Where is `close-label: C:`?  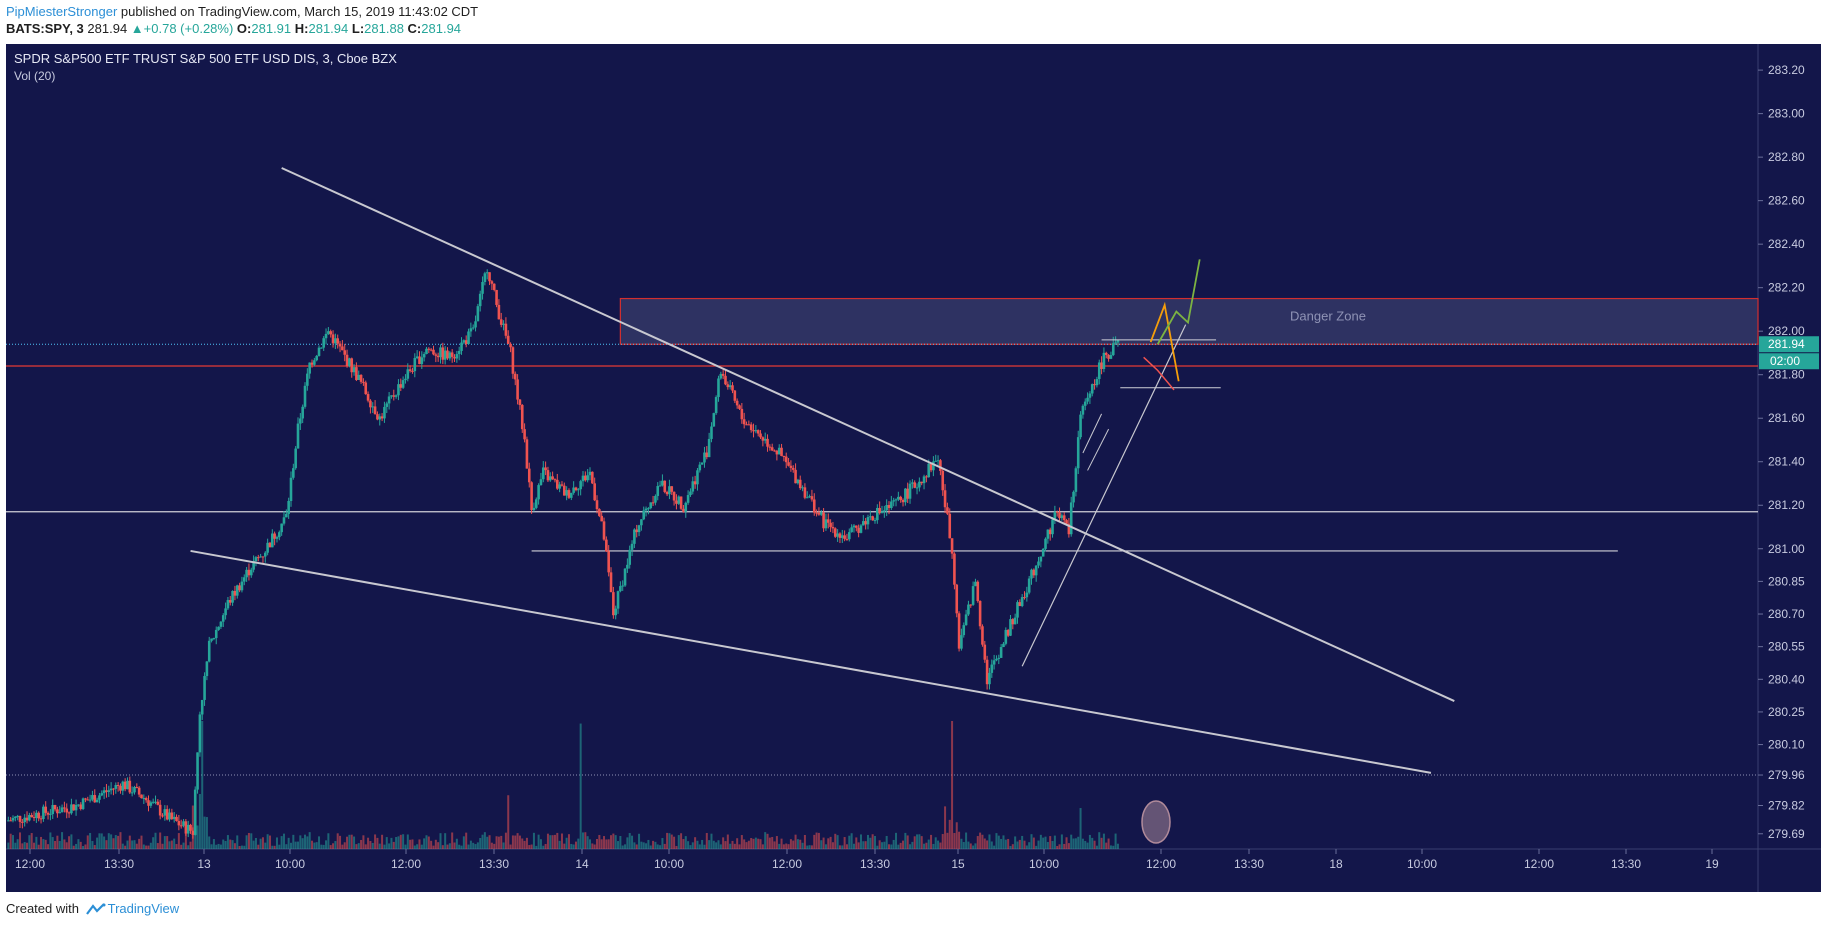 close-label: C: is located at coordinates (414, 28).